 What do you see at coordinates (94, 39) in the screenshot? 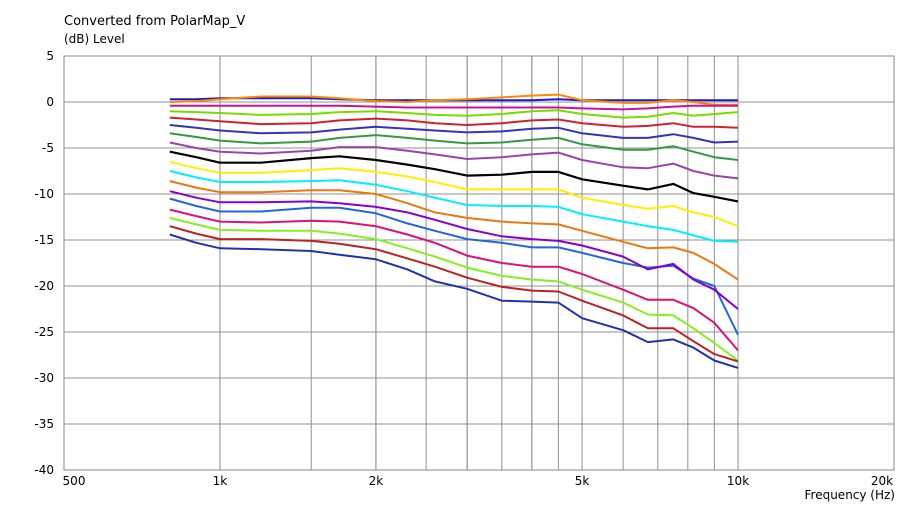
I see `y-axis-label: (dB) Level` at bounding box center [94, 39].